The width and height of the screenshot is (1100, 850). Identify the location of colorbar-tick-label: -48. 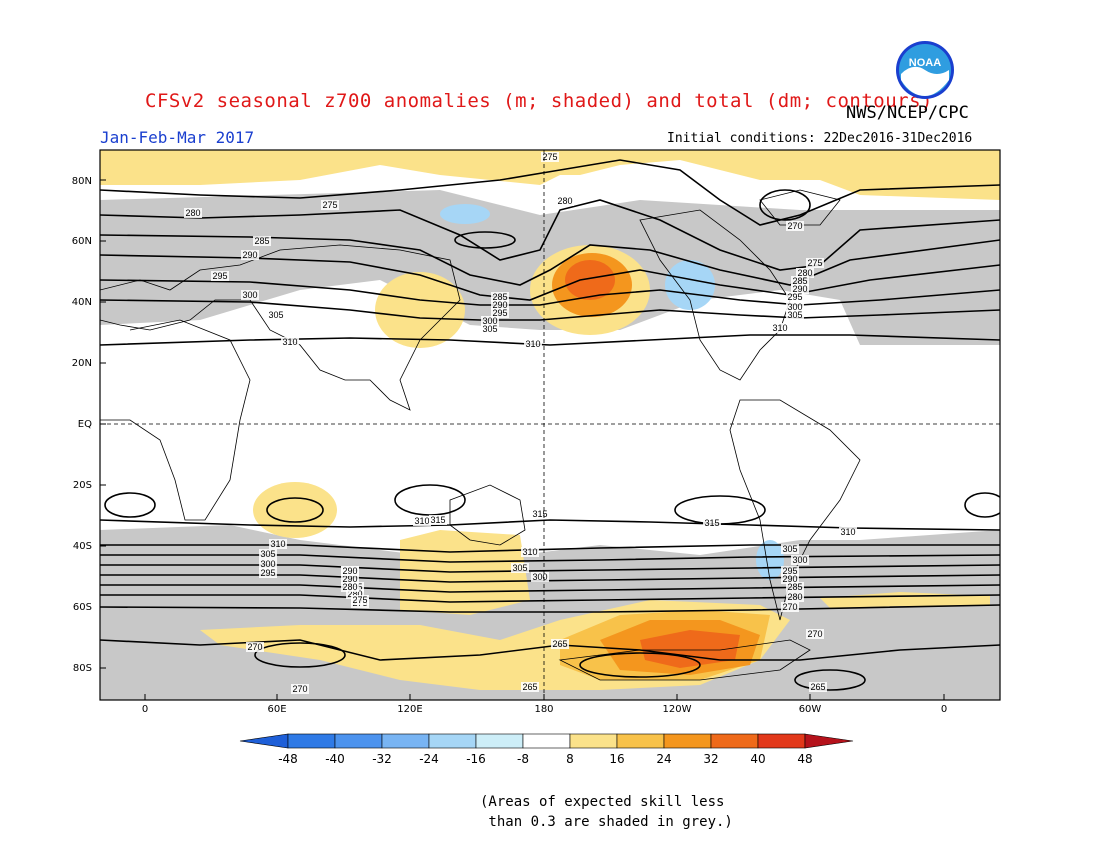
(288, 759).